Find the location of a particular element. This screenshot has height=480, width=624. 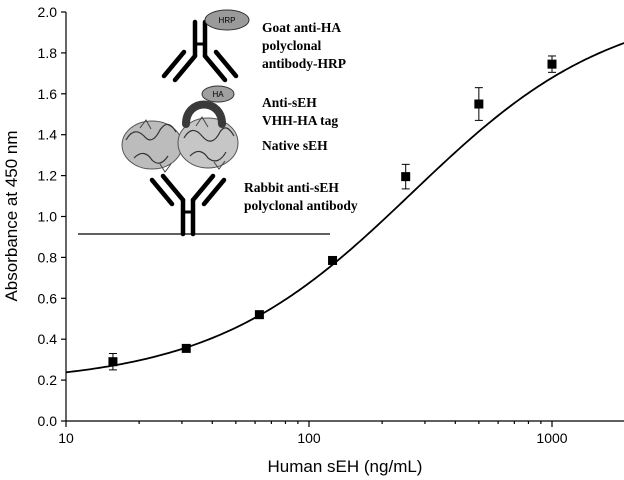

y-tick-label: 1.2 is located at coordinates (48, 176).